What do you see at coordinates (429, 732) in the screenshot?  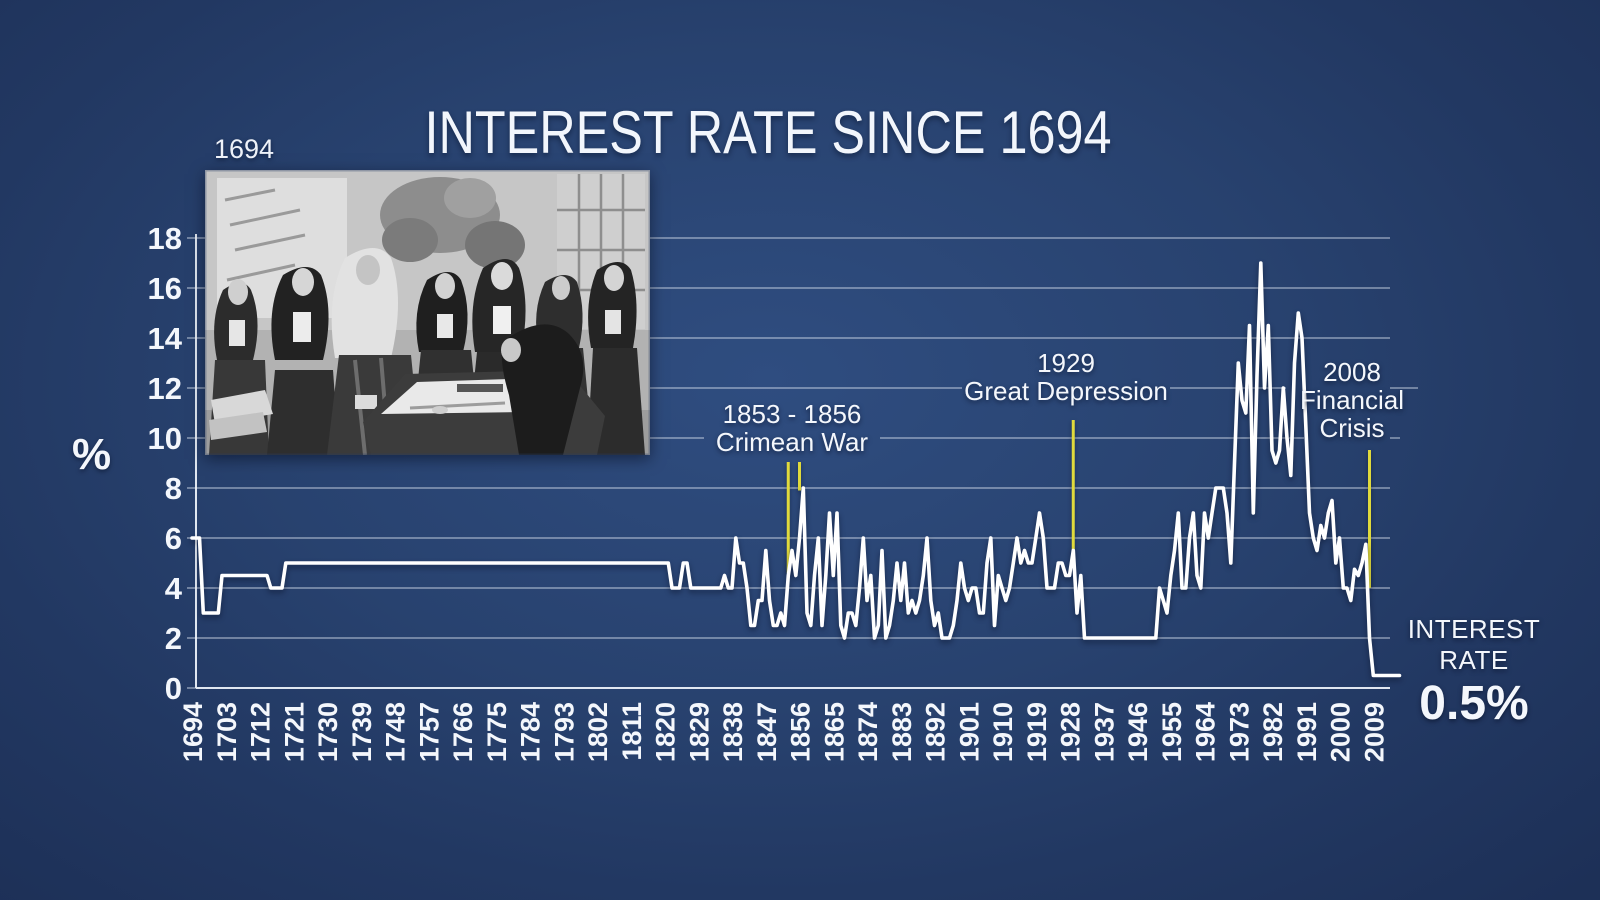 I see `x-tick-label: 1757` at bounding box center [429, 732].